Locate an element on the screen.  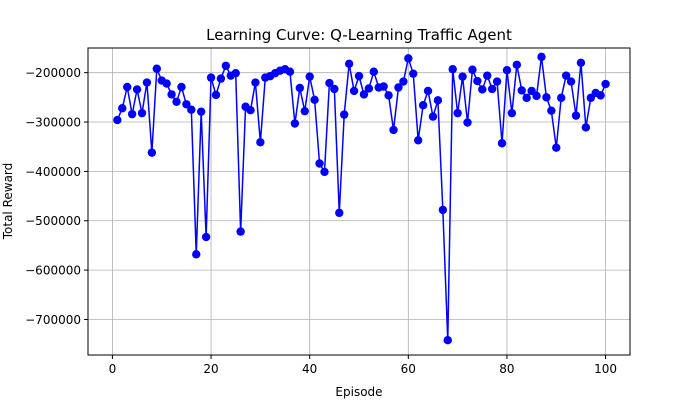
y-tick-label: −600000 is located at coordinates (53, 271).